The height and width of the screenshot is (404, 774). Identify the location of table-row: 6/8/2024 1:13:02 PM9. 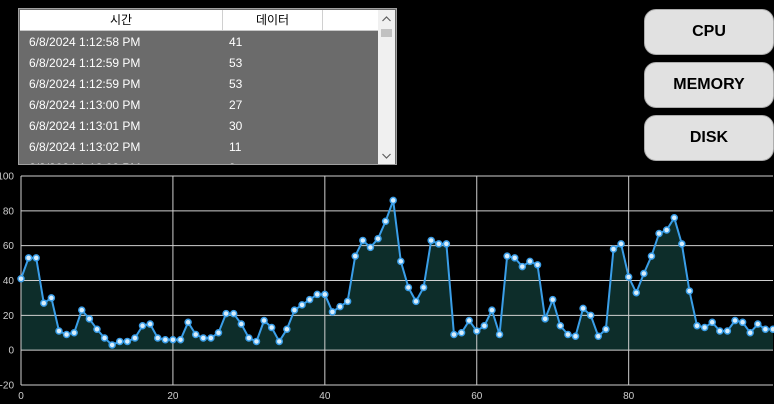
(199, 161).